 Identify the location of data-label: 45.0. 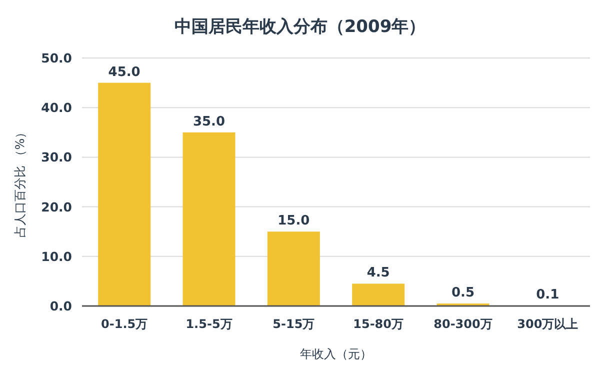
(124, 72).